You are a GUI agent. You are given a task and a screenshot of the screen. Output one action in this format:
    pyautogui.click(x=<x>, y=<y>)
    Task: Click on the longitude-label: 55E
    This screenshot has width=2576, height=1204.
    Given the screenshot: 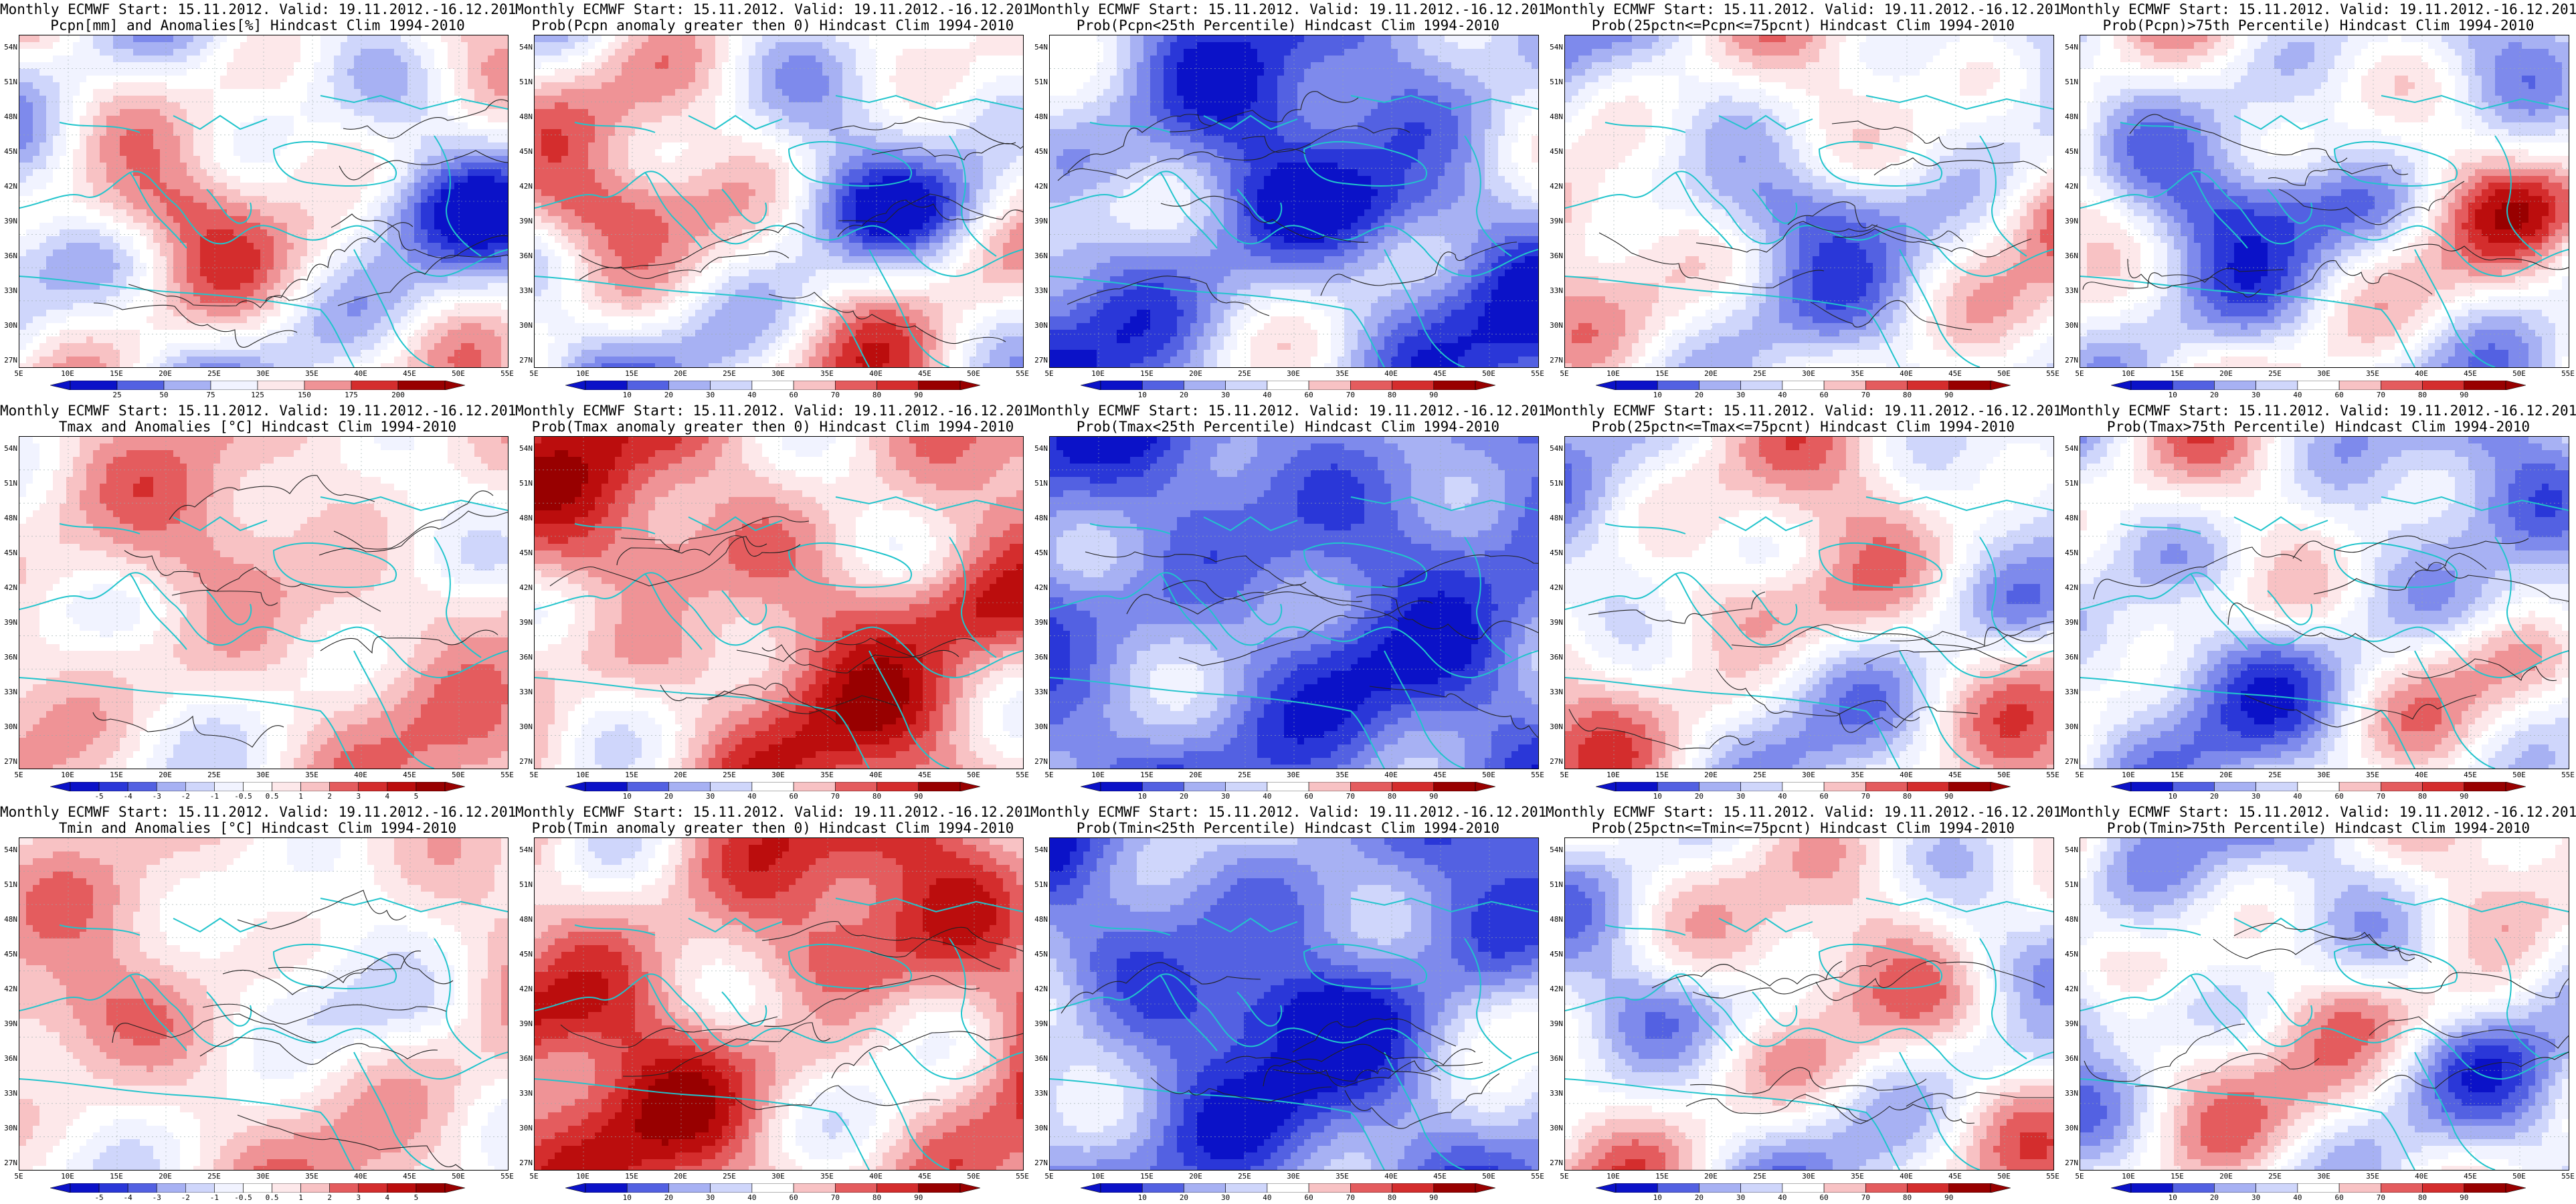 What is the action you would take?
    pyautogui.click(x=1537, y=373)
    